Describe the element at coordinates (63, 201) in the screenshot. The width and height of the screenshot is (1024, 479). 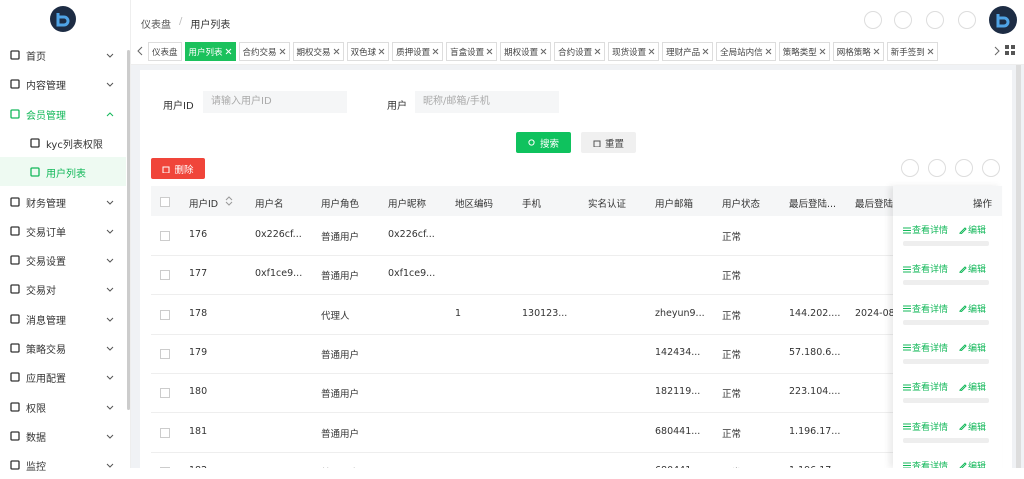
I see `menu-item: 财务管理` at that location.